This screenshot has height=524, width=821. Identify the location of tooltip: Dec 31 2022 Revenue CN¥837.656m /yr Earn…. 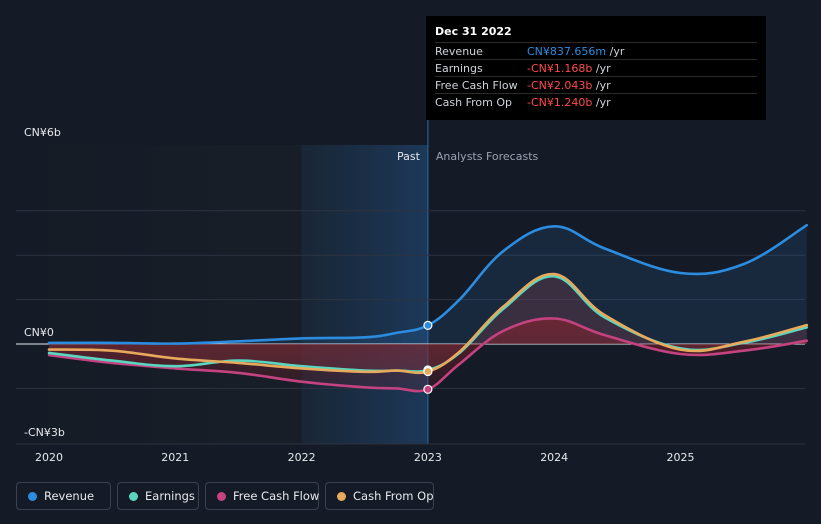
(596, 68).